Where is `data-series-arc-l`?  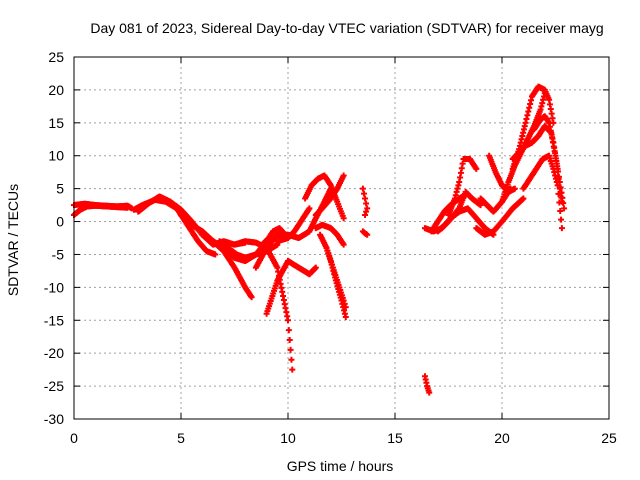
data-series-arc-l is located at coordinates (275, 236).